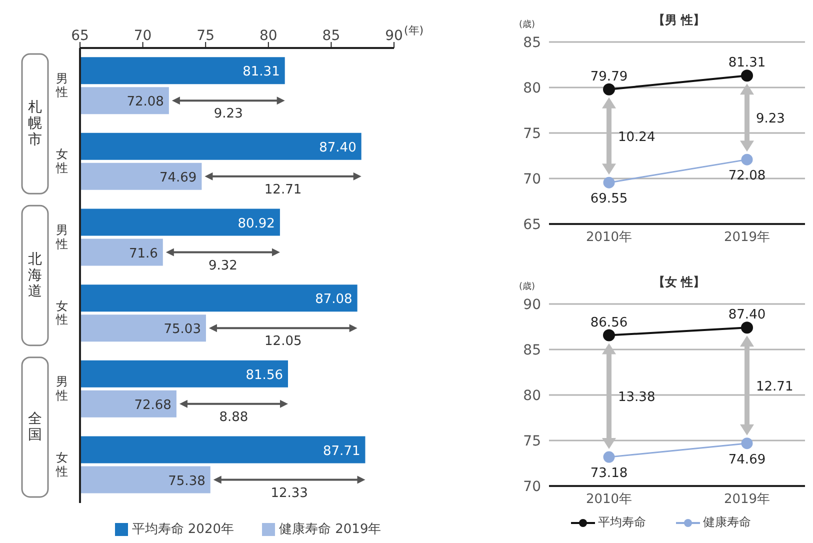 Image resolution: width=813 pixels, height=543 pixels. What do you see at coordinates (183, 529) in the screenshot?
I see `legend-label: 平均寿命 2020年` at bounding box center [183, 529].